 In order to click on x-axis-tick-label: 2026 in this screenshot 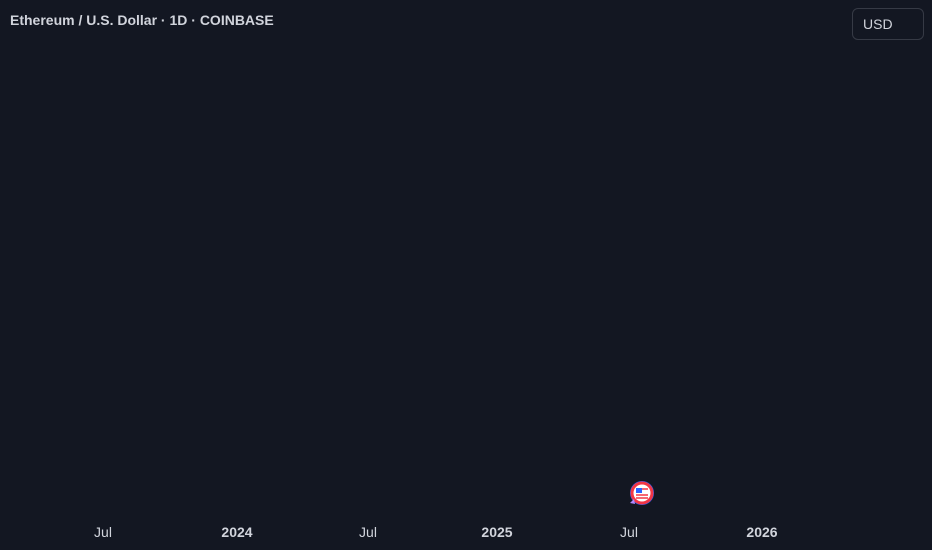, I will do `click(761, 532)`.